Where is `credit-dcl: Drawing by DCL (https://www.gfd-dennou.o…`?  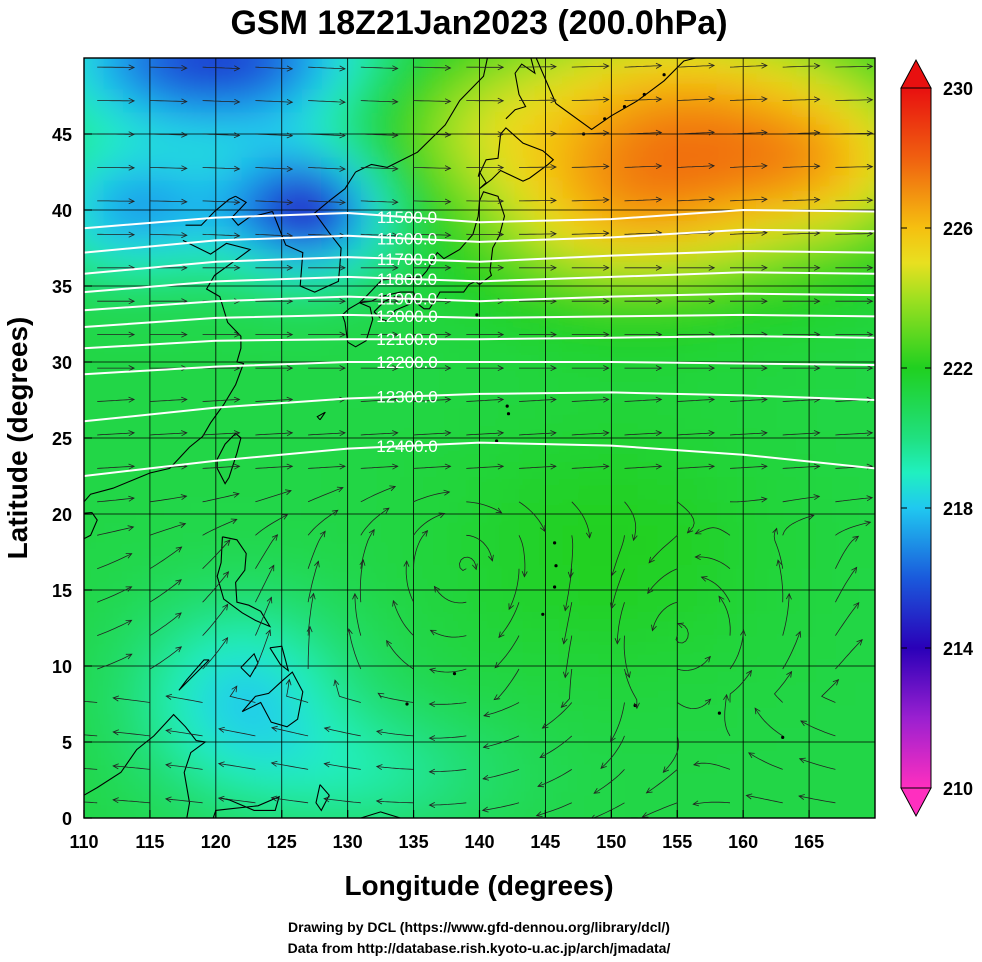
credit-dcl: Drawing by DCL (https://www.gfd-dennou.o… is located at coordinates (479, 927).